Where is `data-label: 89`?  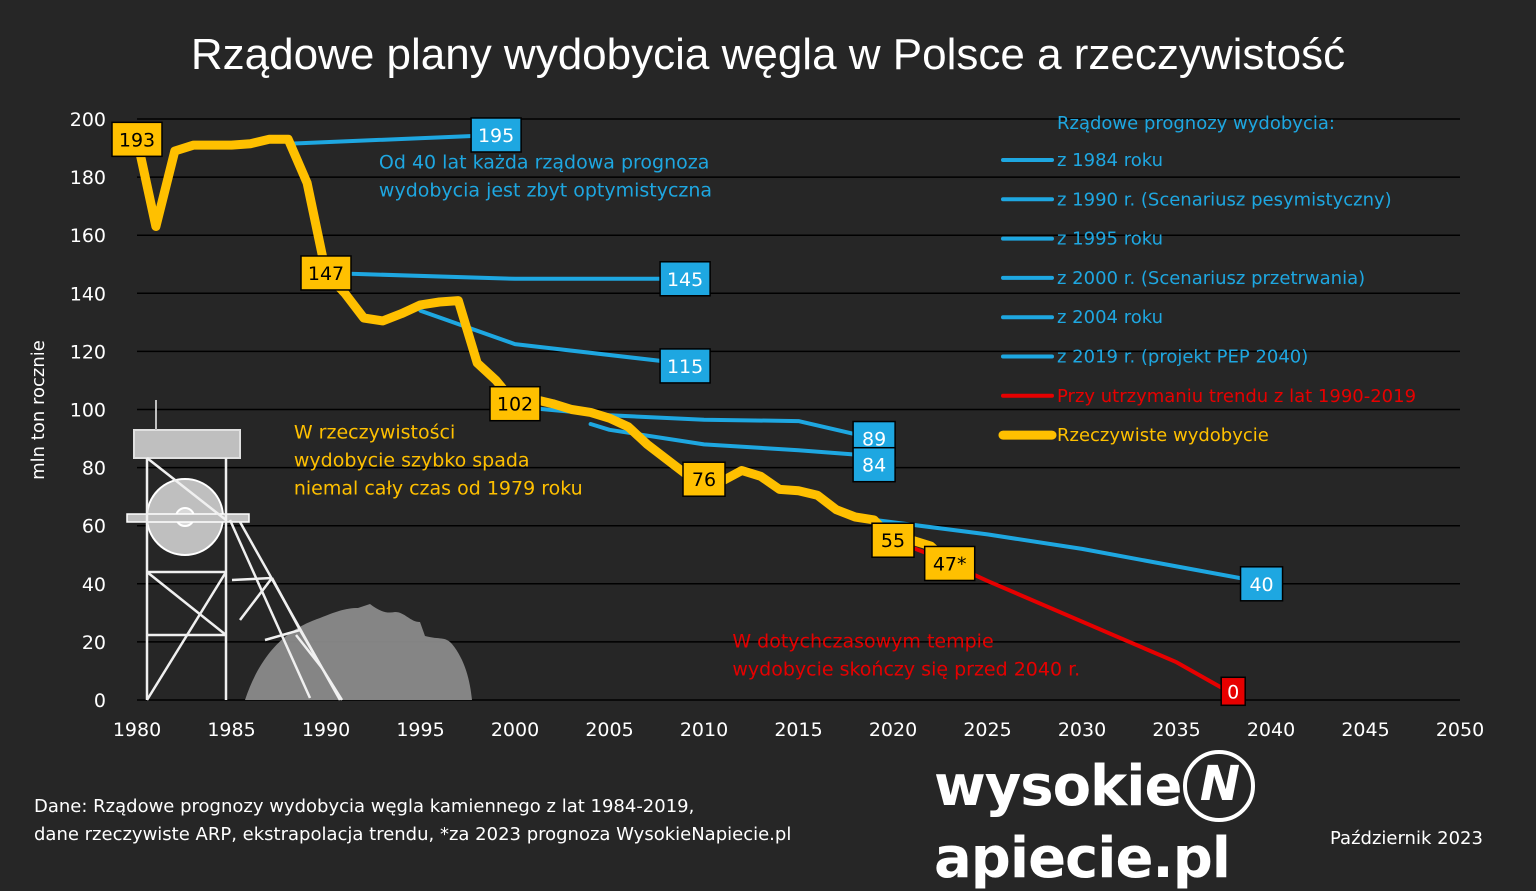 data-label: 89 is located at coordinates (874, 440).